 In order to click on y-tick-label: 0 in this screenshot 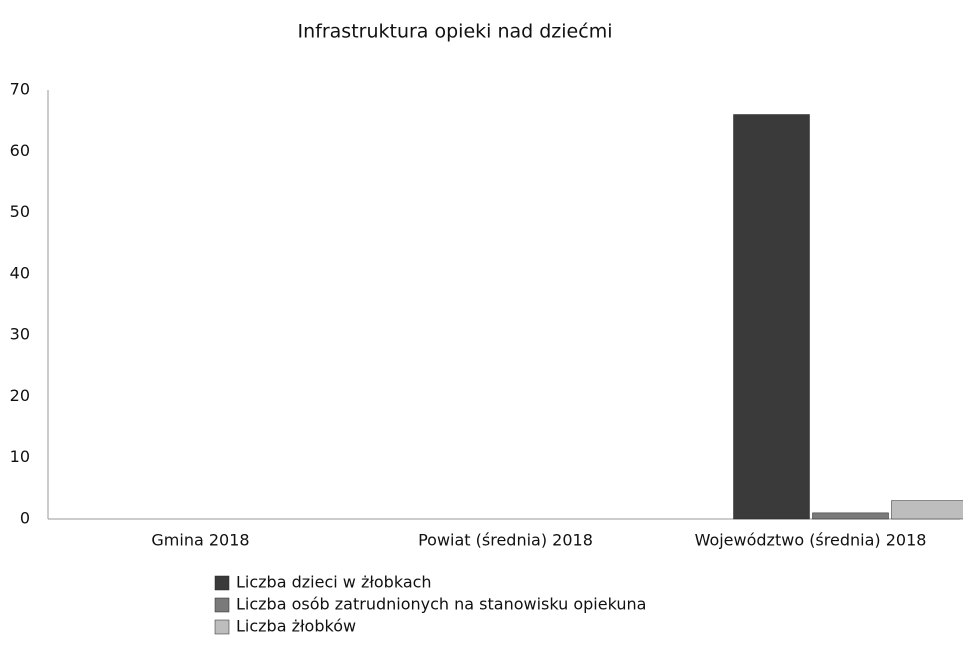, I will do `click(25, 518)`.